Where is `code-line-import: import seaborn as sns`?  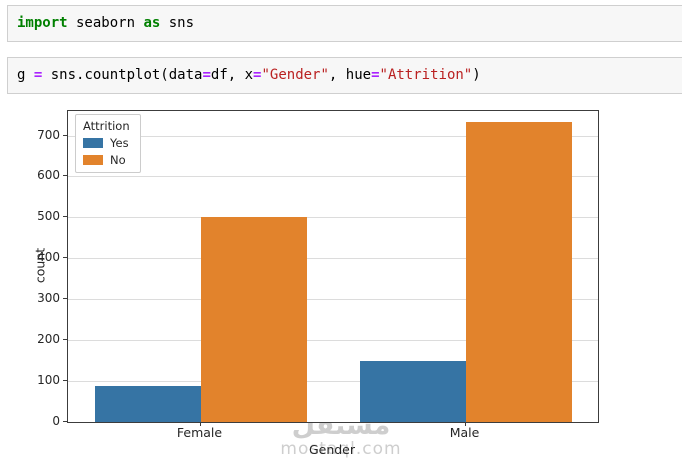
code-line-import: import seaborn as sns is located at coordinates (345, 24).